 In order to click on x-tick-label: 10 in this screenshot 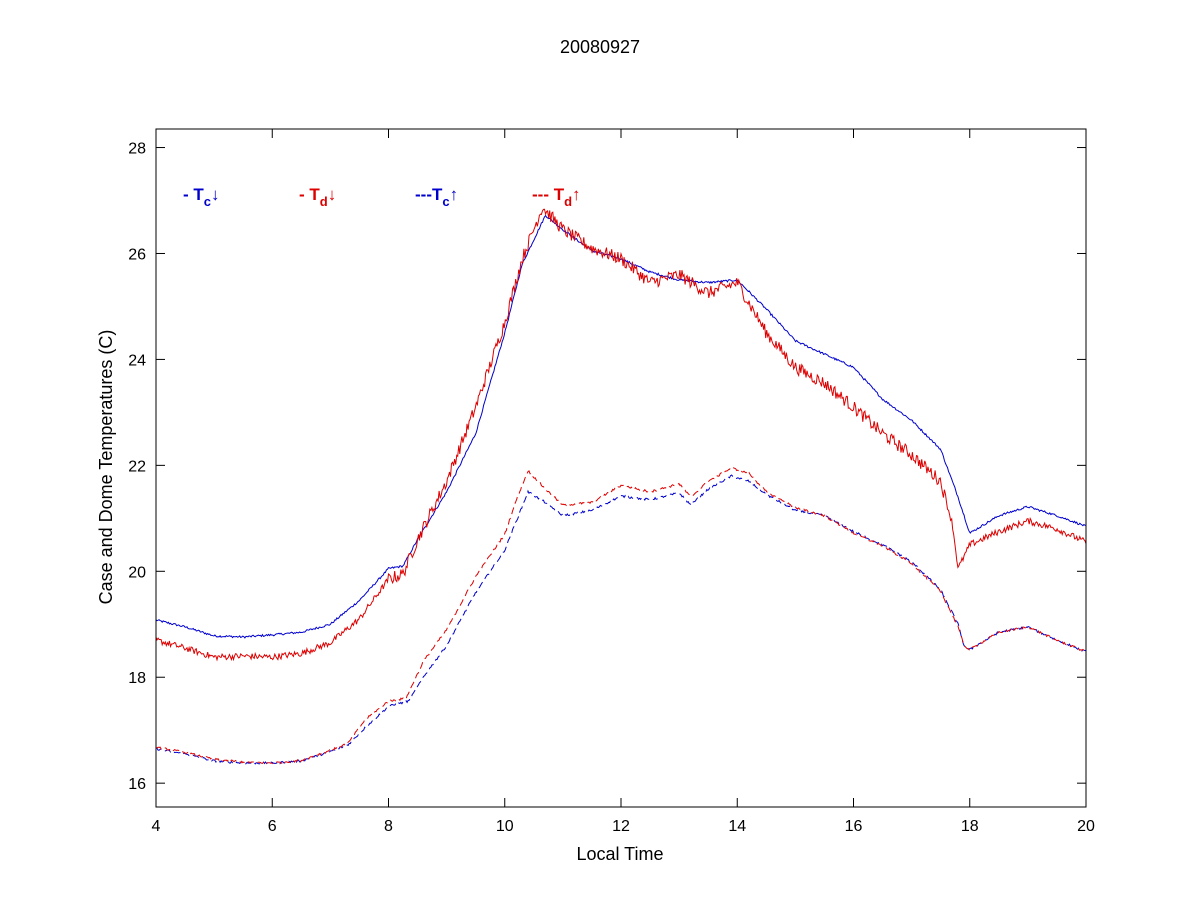, I will do `click(505, 826)`.